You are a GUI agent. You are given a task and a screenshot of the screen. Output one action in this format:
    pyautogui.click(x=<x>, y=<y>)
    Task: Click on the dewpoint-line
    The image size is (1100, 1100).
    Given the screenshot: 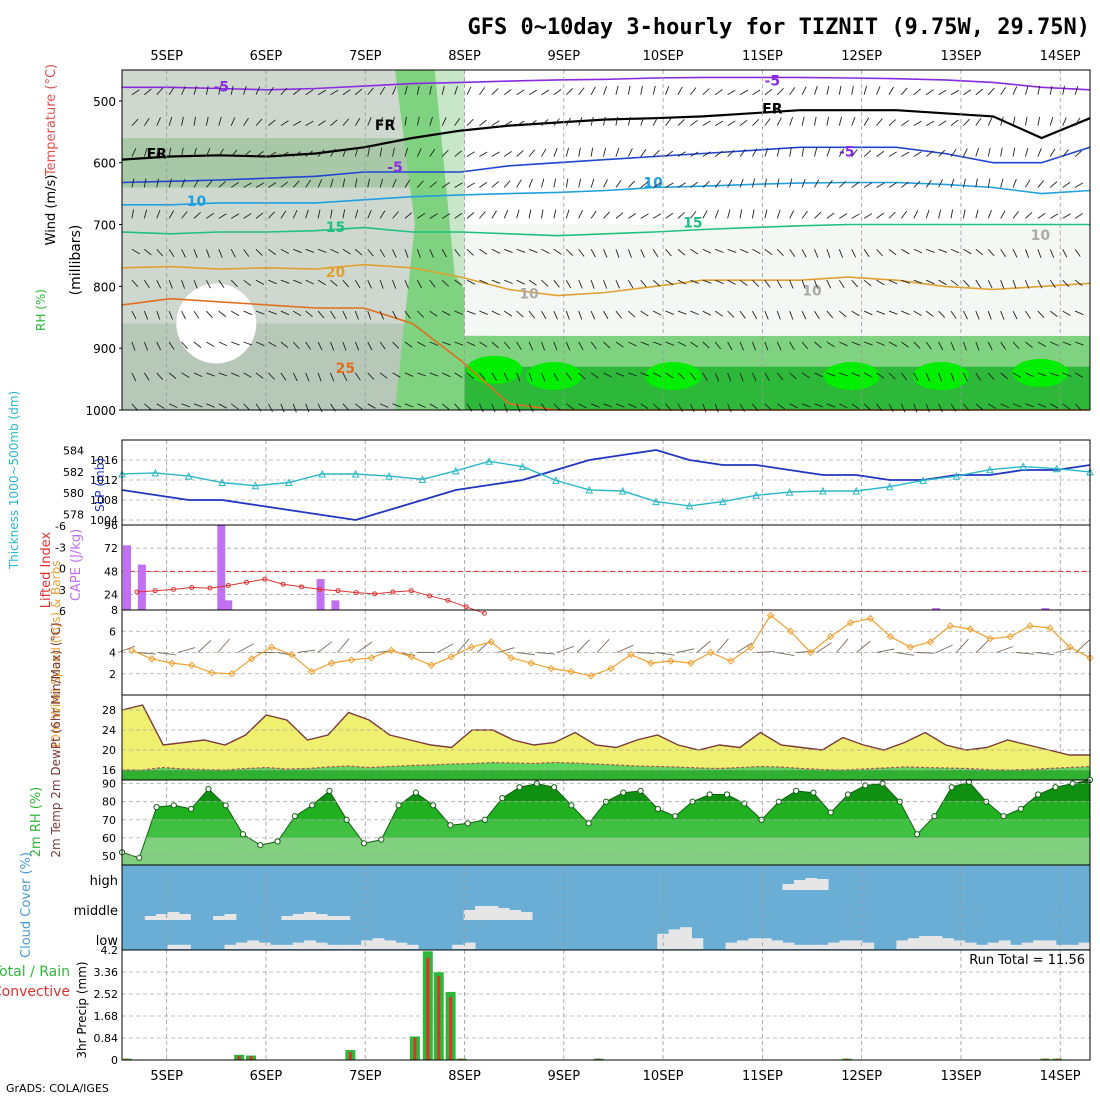 What is the action you would take?
    pyautogui.click(x=606, y=766)
    